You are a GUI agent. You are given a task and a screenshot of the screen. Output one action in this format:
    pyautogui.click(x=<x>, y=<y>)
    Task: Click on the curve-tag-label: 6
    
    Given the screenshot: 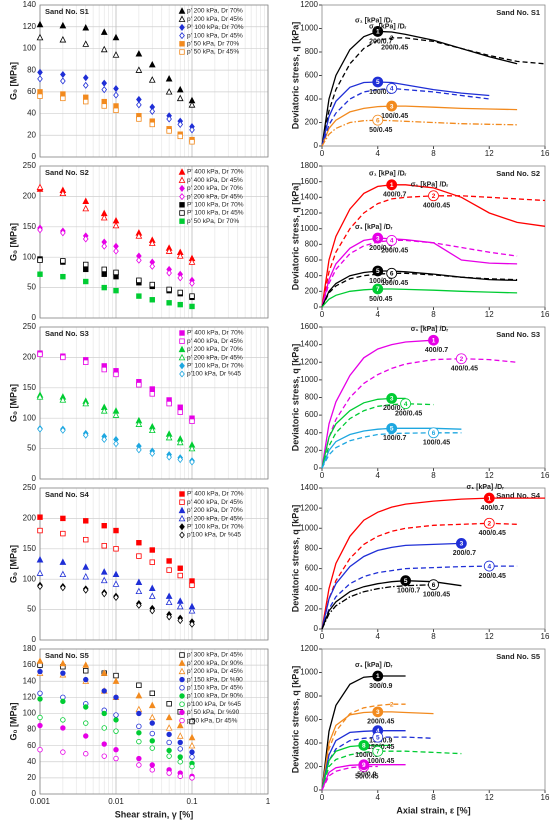 What is the action you would take?
    pyautogui.click(x=392, y=274)
    